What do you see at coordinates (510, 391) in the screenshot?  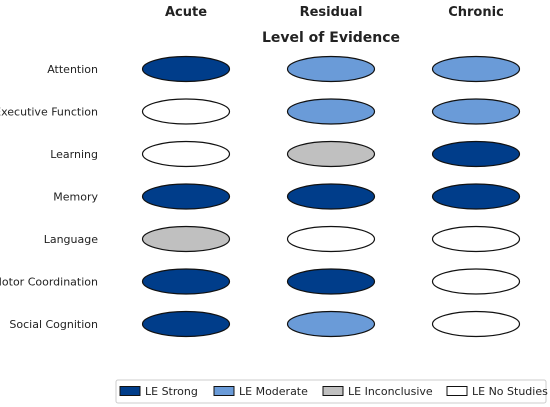 I see `legend-label: LE No Studies` at bounding box center [510, 391].